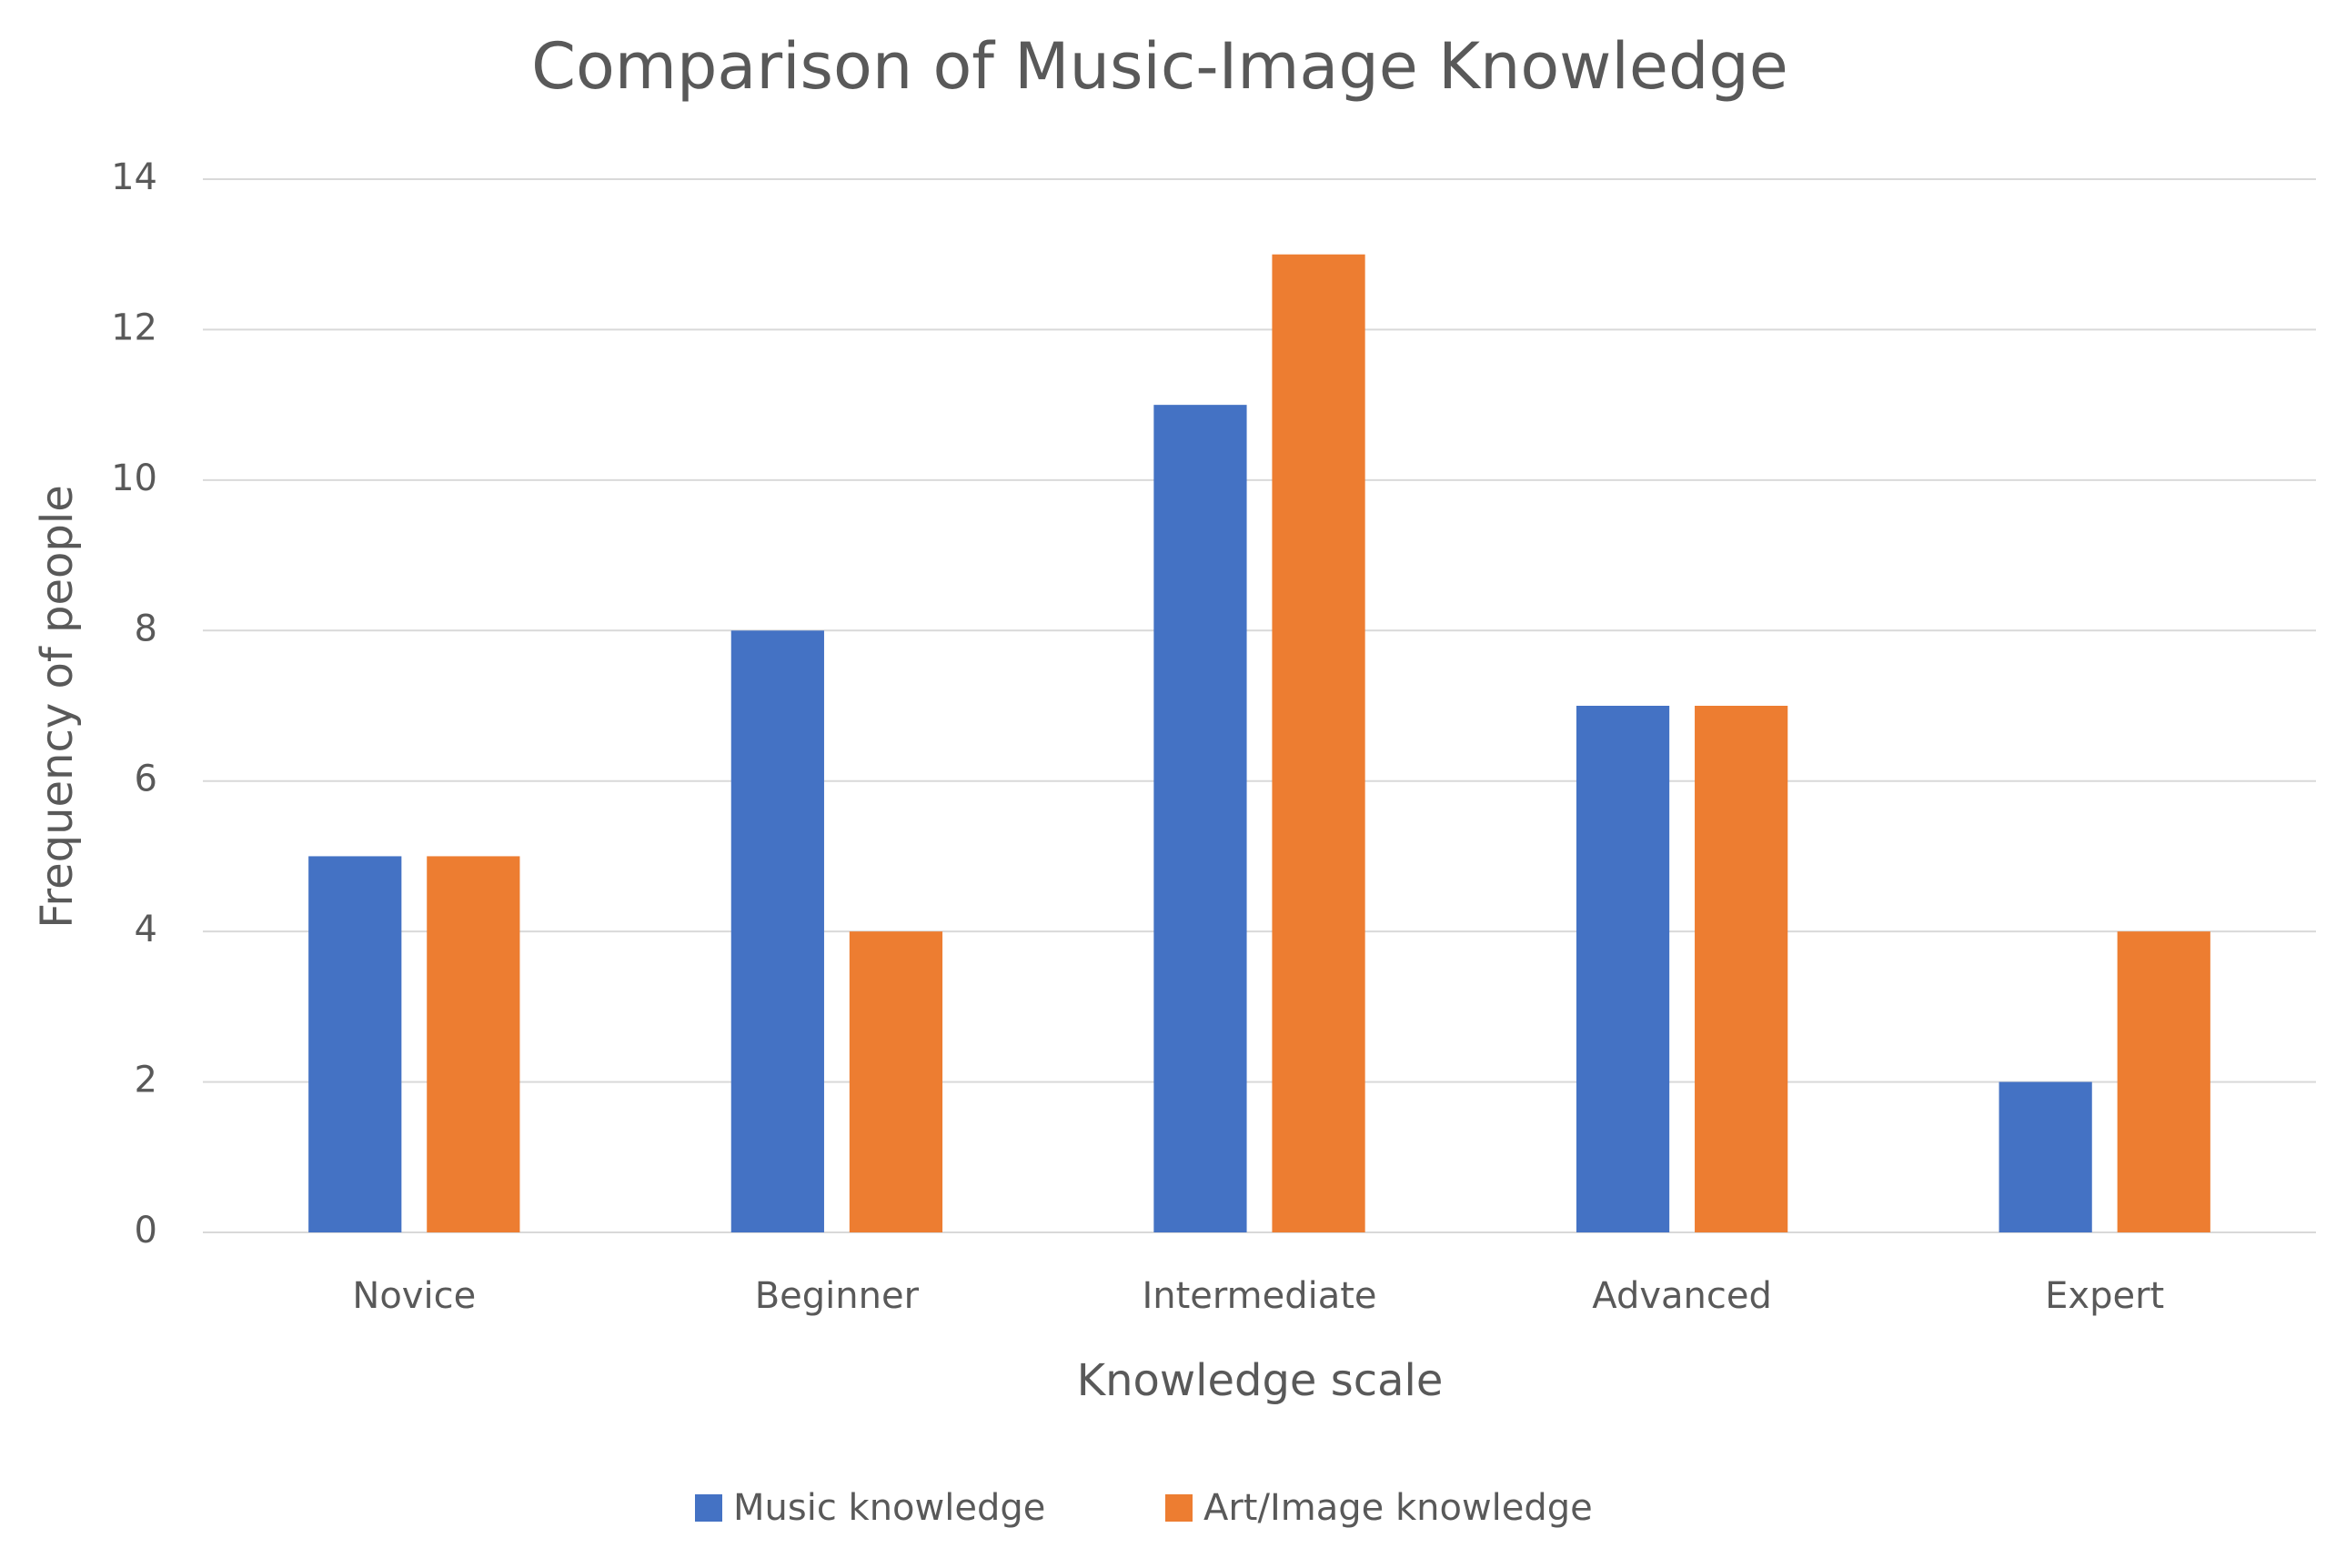  Describe the element at coordinates (134, 177) in the screenshot. I see `y-tick-label: 14` at that location.